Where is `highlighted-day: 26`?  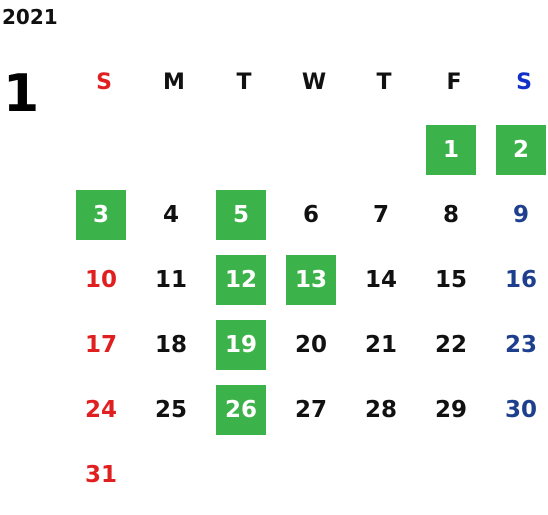 highlighted-day: 26 is located at coordinates (241, 410).